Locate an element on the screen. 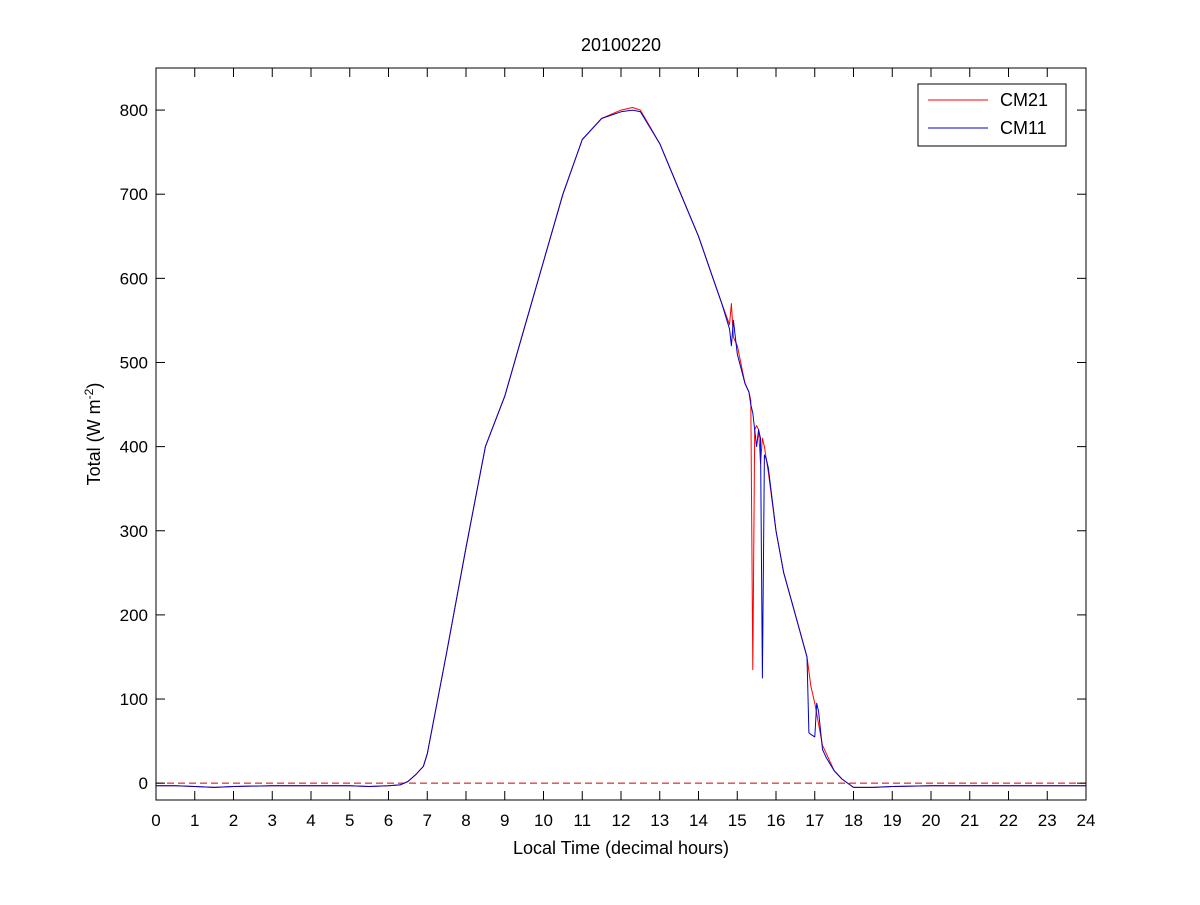 This screenshot has width=1200, height=905. x-tick-label: 12 is located at coordinates (621, 820).